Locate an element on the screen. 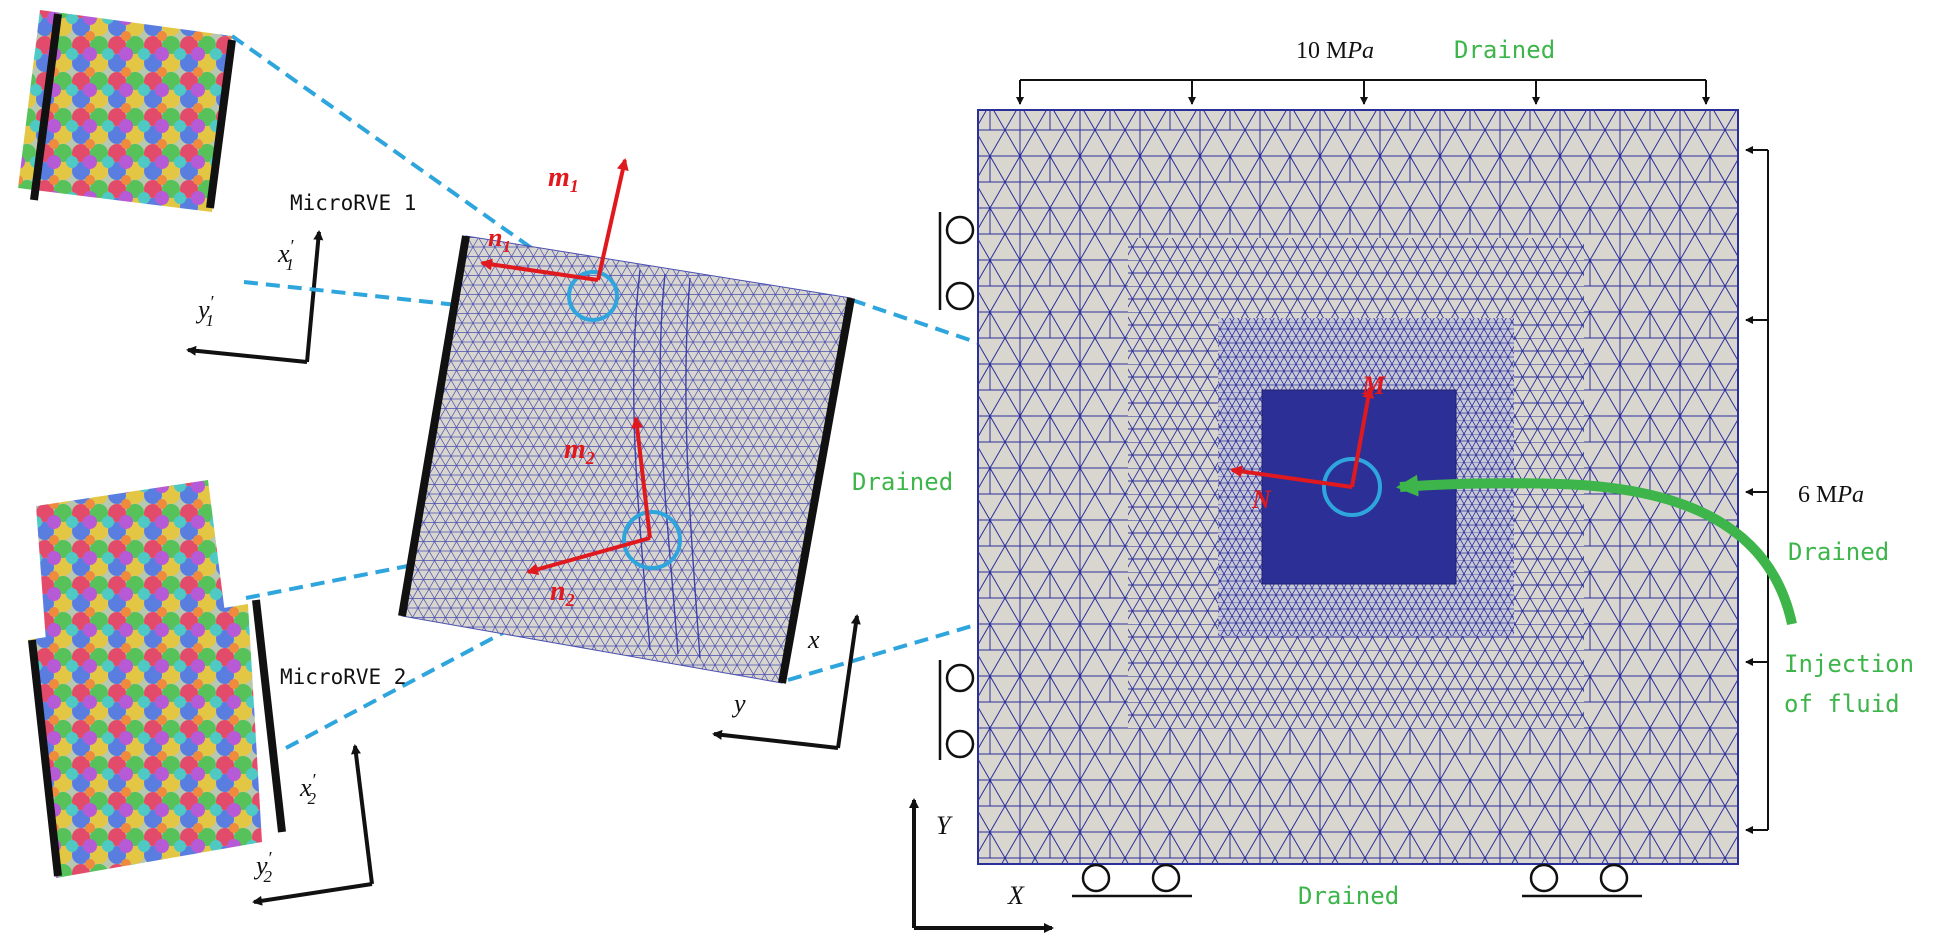  meso-shear-band is located at coordinates (666, 464).